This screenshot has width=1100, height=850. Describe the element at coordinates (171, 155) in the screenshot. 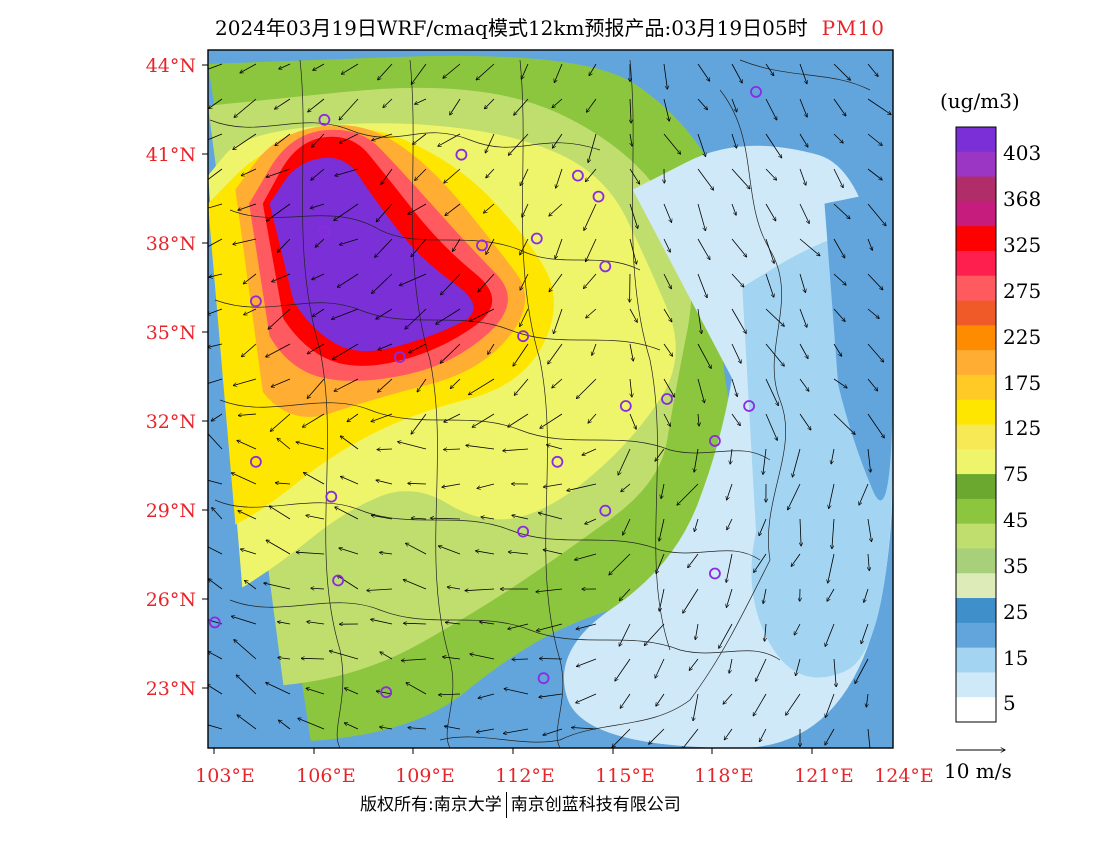

I see `lat-label-41: 41°N` at that location.